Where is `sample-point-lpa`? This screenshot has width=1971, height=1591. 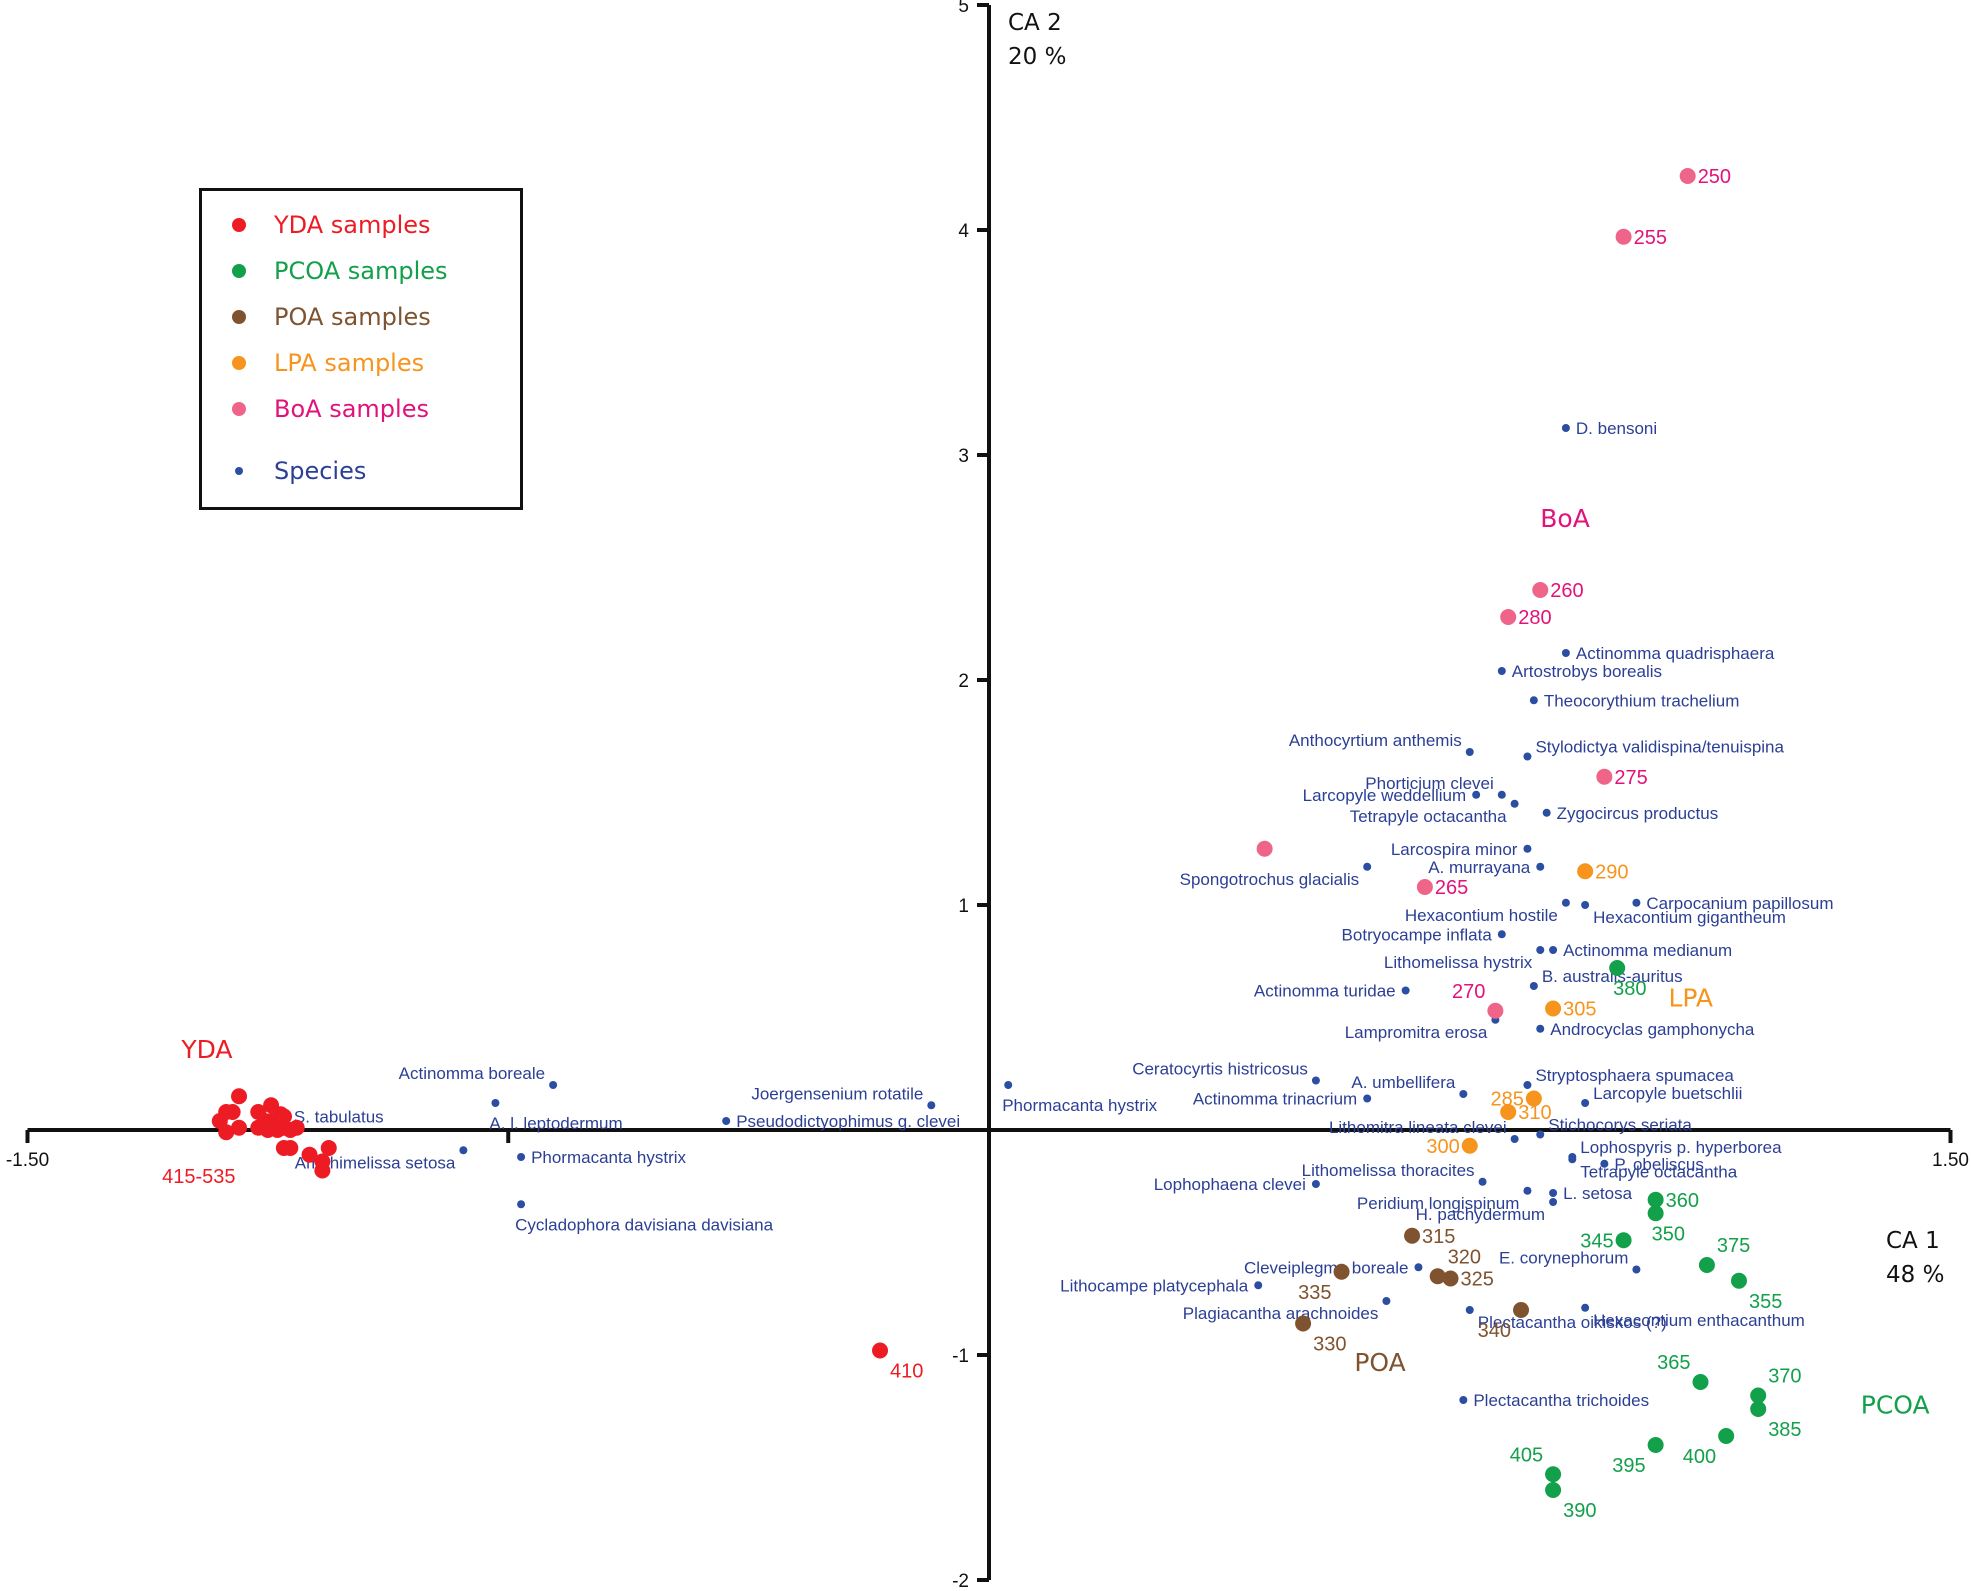
sample-point-lpa is located at coordinates (1508, 1112).